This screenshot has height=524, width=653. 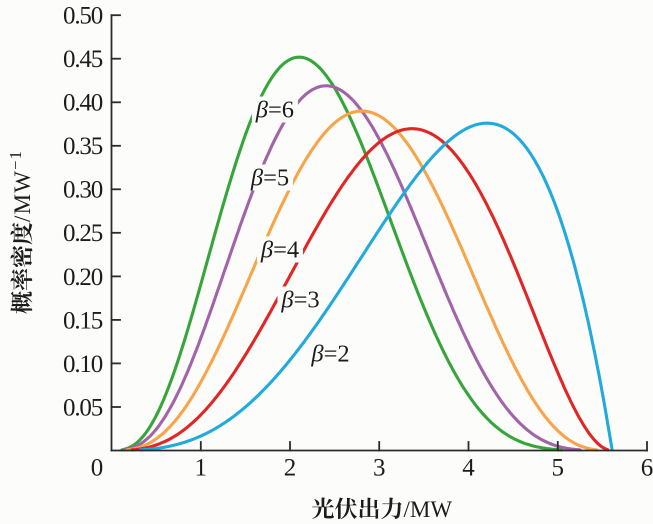 What do you see at coordinates (558, 468) in the screenshot?
I see `svg-text: 5` at bounding box center [558, 468].